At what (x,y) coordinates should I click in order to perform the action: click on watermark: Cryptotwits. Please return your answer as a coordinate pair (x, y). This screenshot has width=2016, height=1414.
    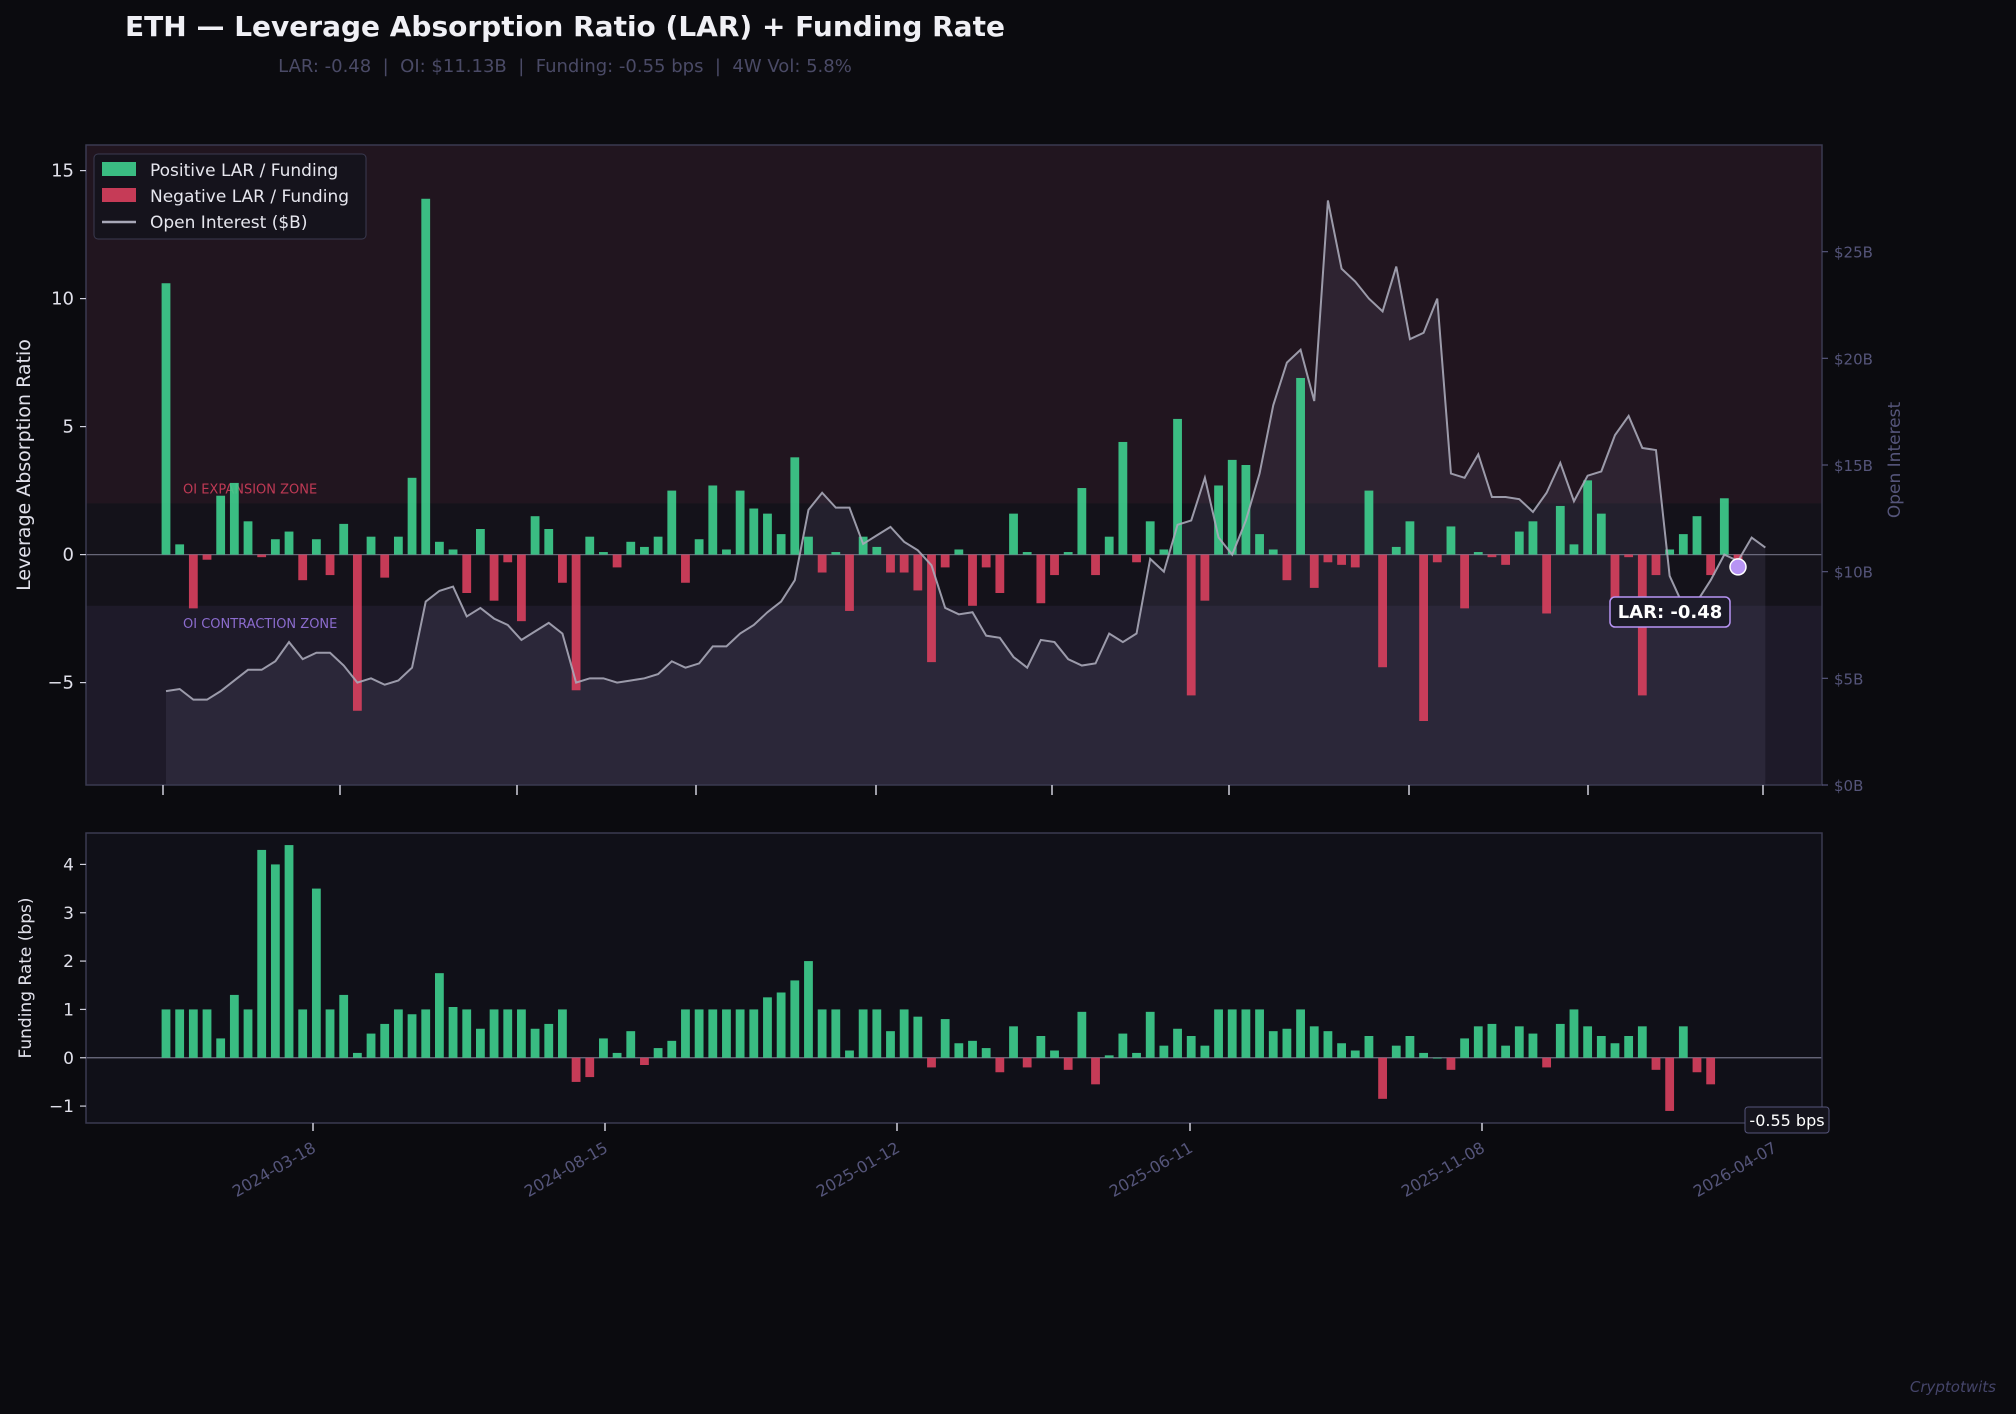
    Looking at the image, I should click on (1952, 1387).